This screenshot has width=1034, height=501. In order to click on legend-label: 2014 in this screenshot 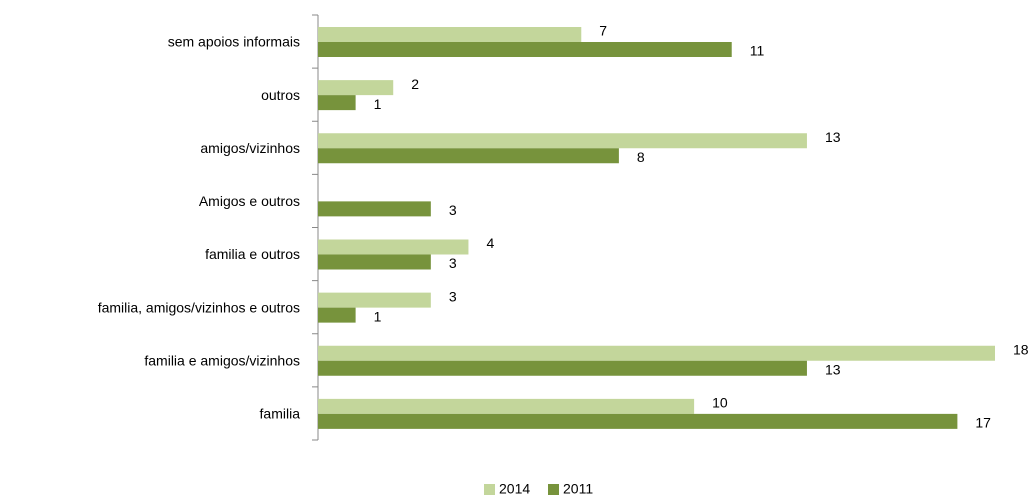, I will do `click(514, 489)`.